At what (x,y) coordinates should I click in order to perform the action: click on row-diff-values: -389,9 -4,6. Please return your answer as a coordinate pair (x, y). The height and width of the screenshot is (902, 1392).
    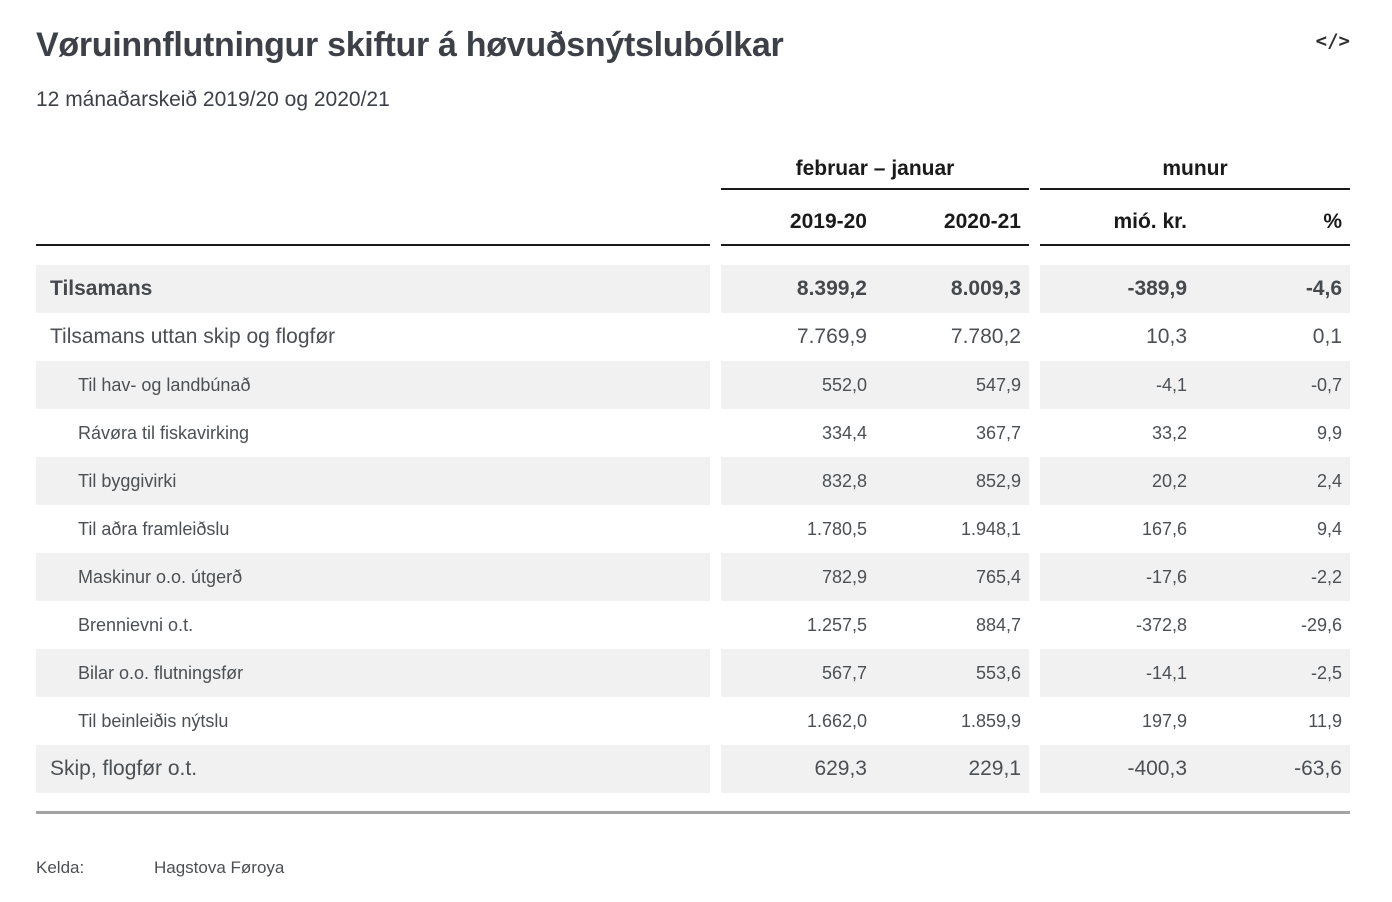
    Looking at the image, I should click on (1195, 289).